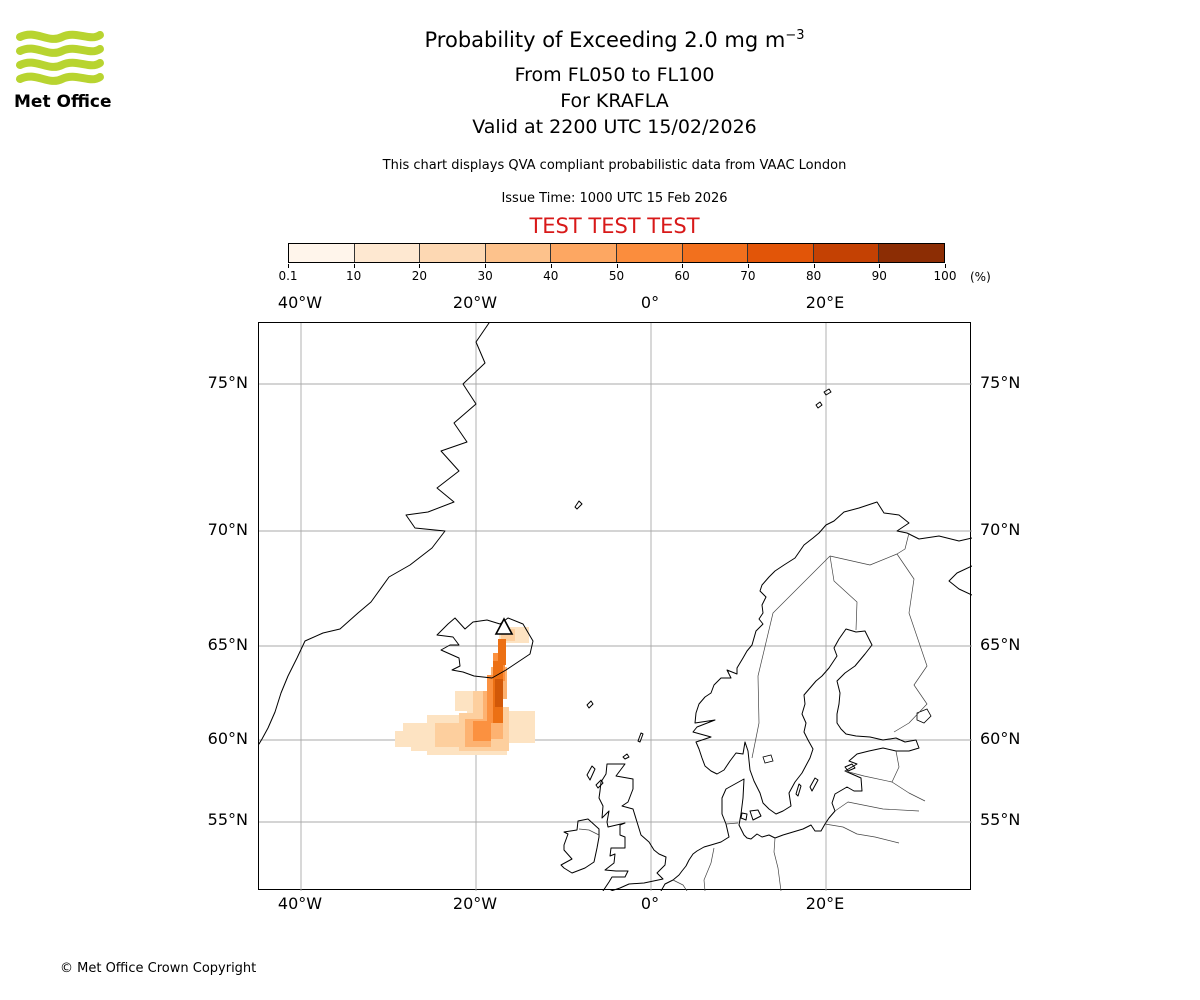 The image size is (1200, 1000). What do you see at coordinates (227, 644) in the screenshot?
I see `lat-label-left-65n: 65°N` at bounding box center [227, 644].